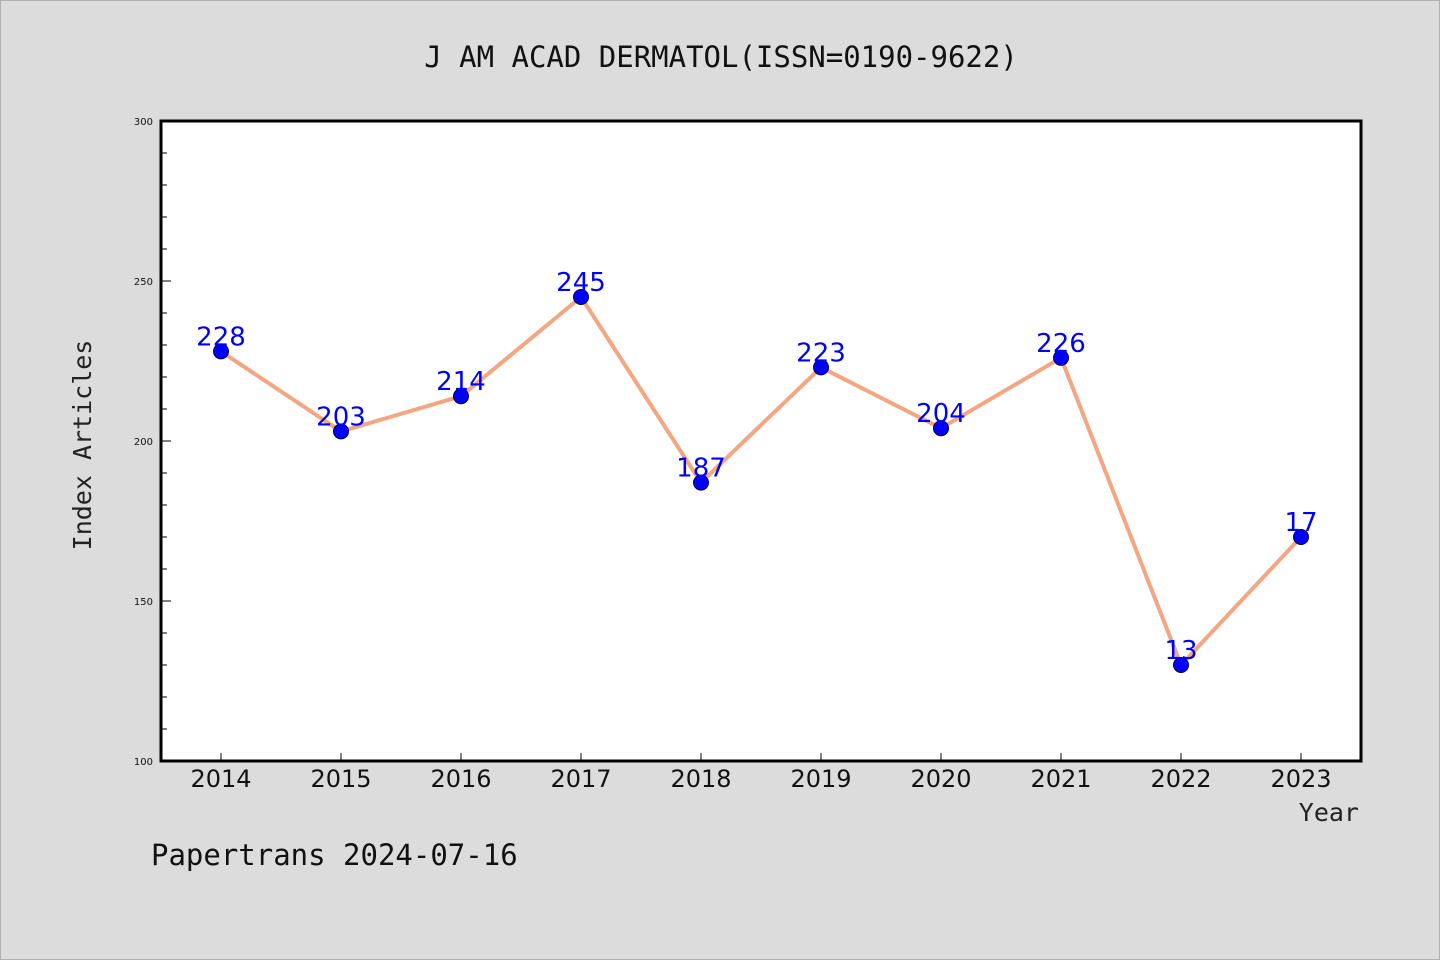  What do you see at coordinates (701, 469) in the screenshot?
I see `data-label: 187` at bounding box center [701, 469].